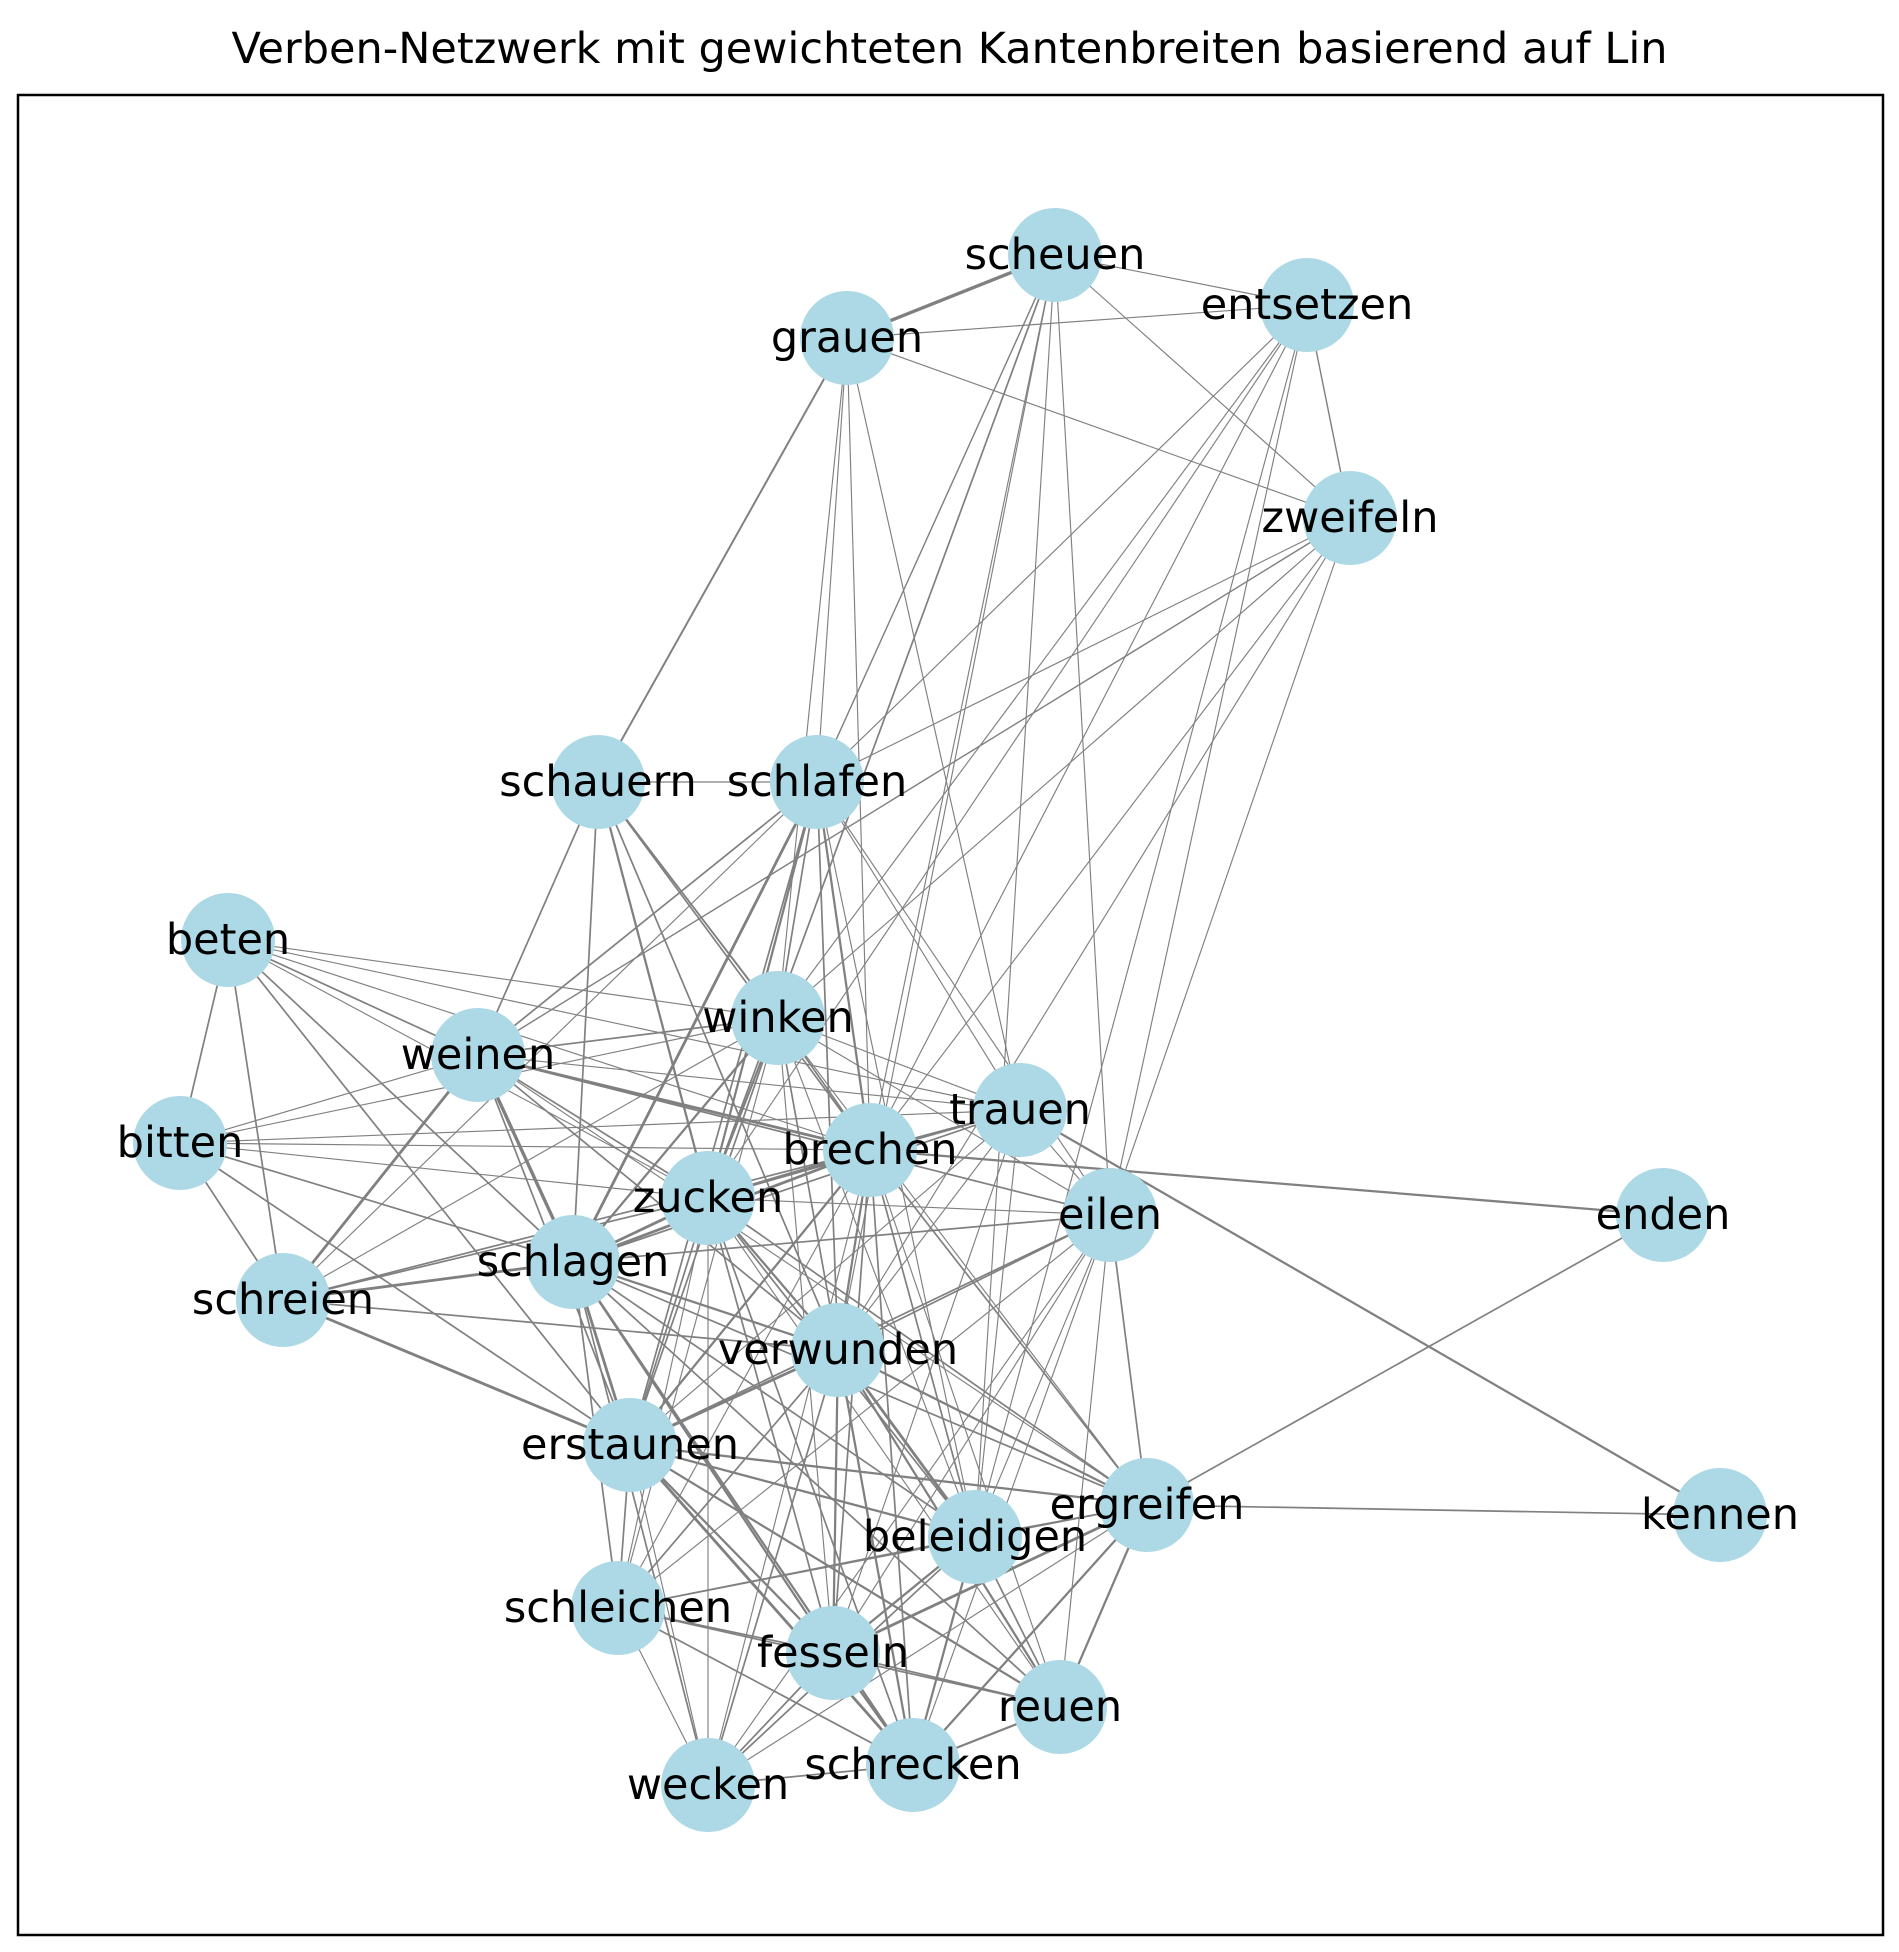 The width and height of the screenshot is (1899, 1952). What do you see at coordinates (444, 1170) in the screenshot?
I see `edge-bitten-zucken` at bounding box center [444, 1170].